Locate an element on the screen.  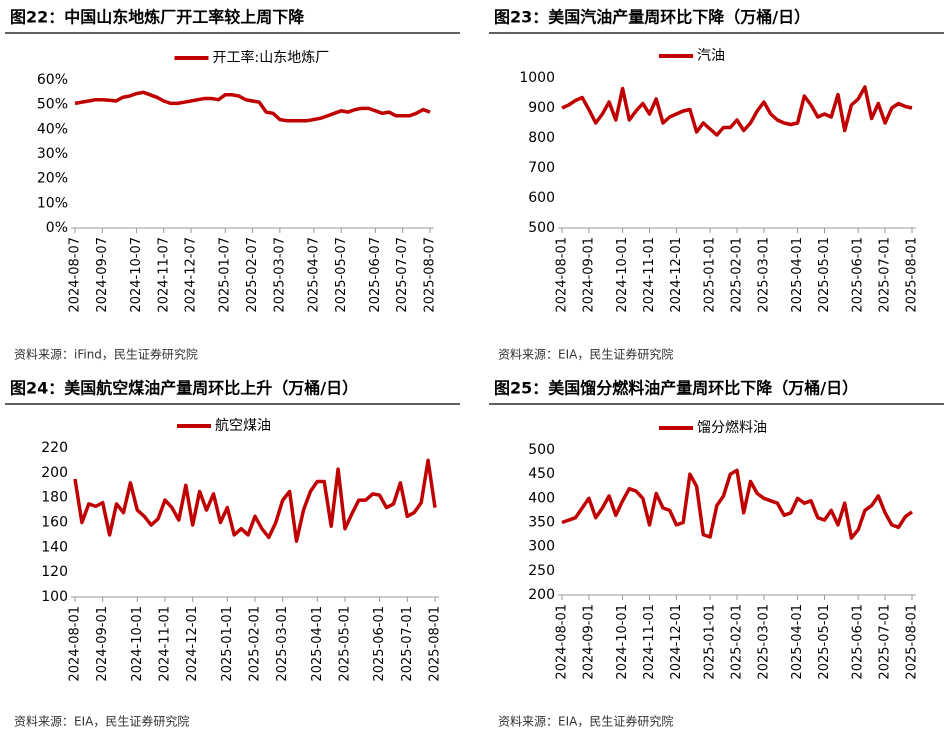
x-tick-label: 2025-02-07 is located at coordinates (252, 275).